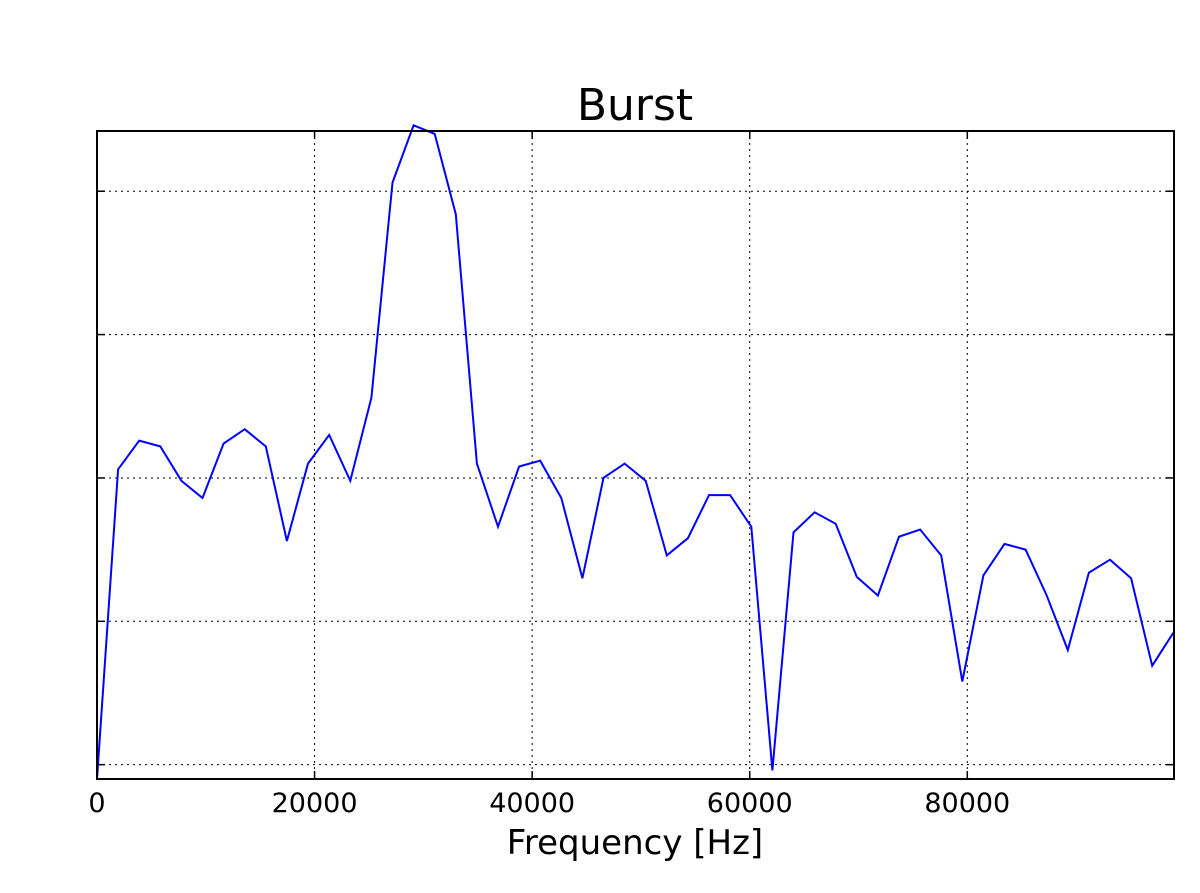  What do you see at coordinates (967, 803) in the screenshot?
I see `x-tick-label: 80000` at bounding box center [967, 803].